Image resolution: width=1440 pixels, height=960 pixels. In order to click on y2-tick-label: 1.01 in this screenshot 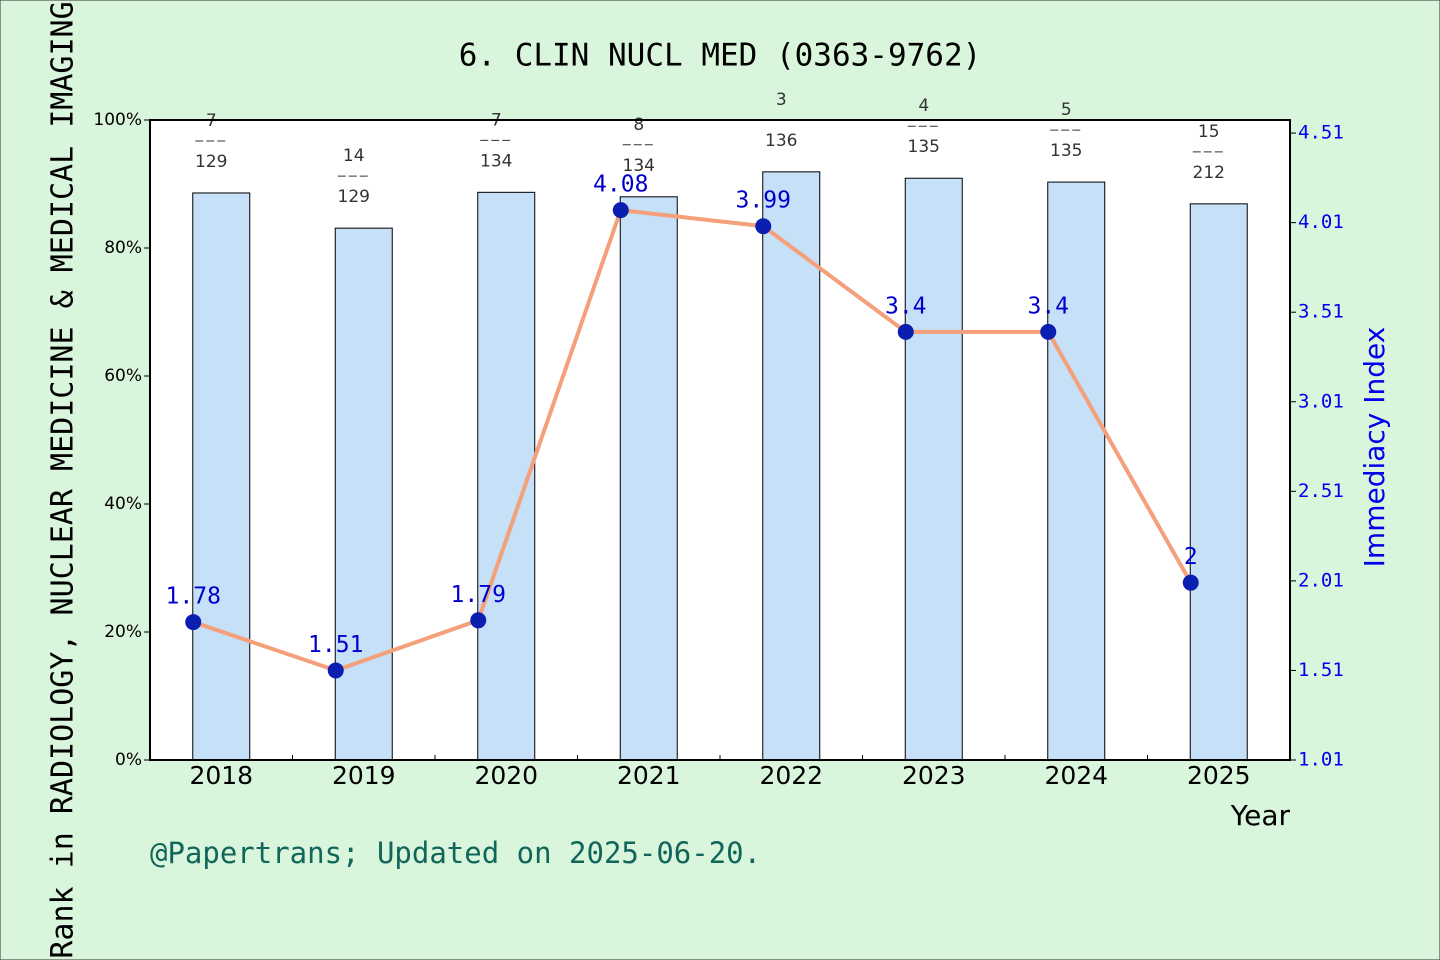, I will do `click(1321, 760)`.